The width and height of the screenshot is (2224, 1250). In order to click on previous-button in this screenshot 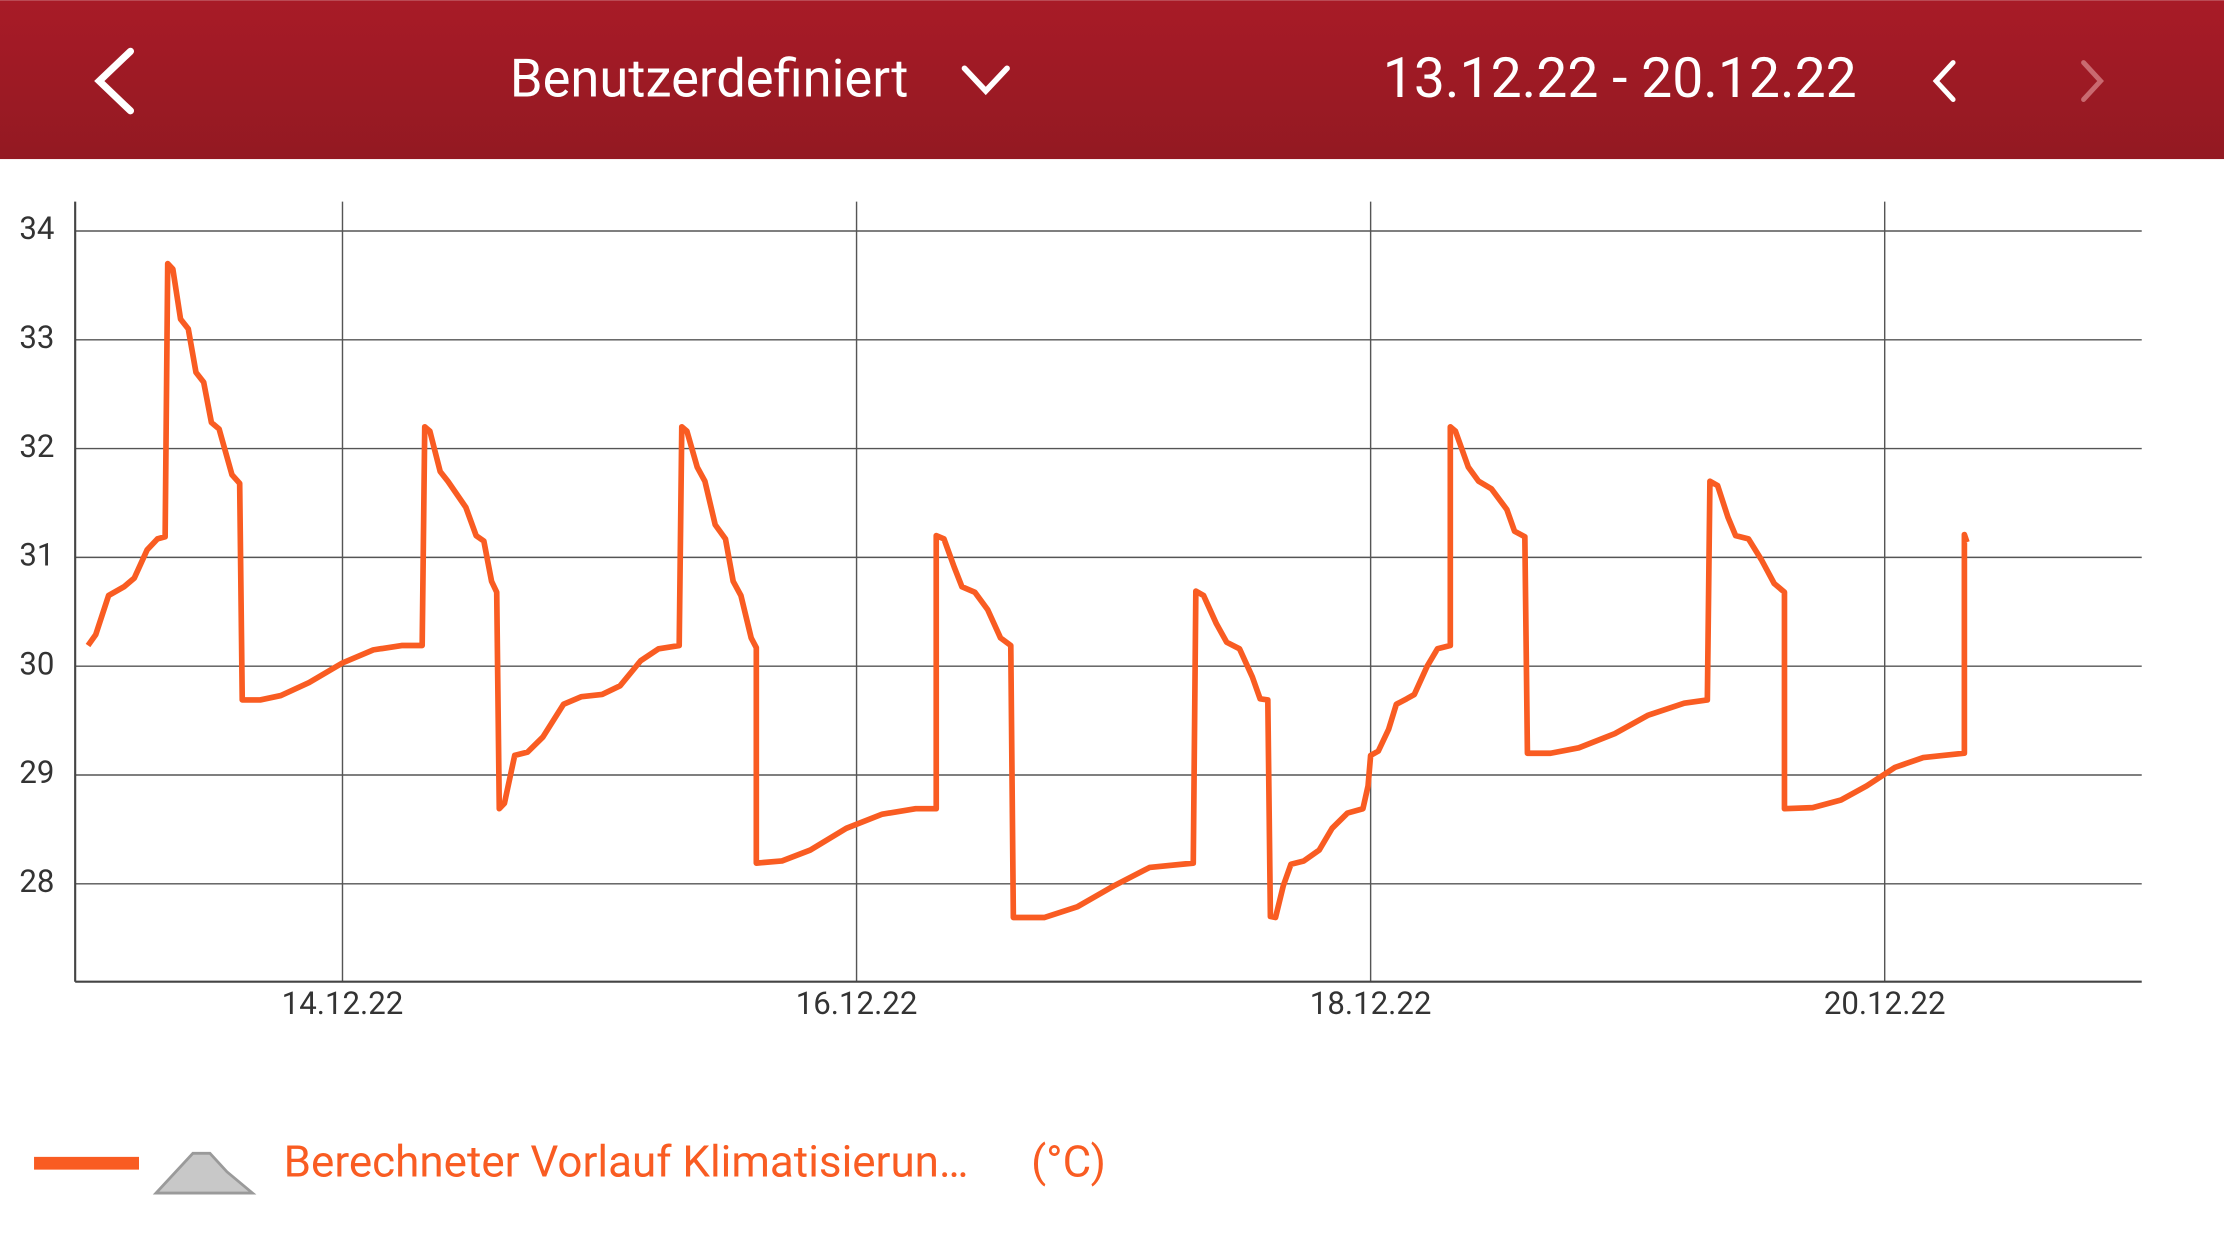, I will do `click(1944, 81)`.